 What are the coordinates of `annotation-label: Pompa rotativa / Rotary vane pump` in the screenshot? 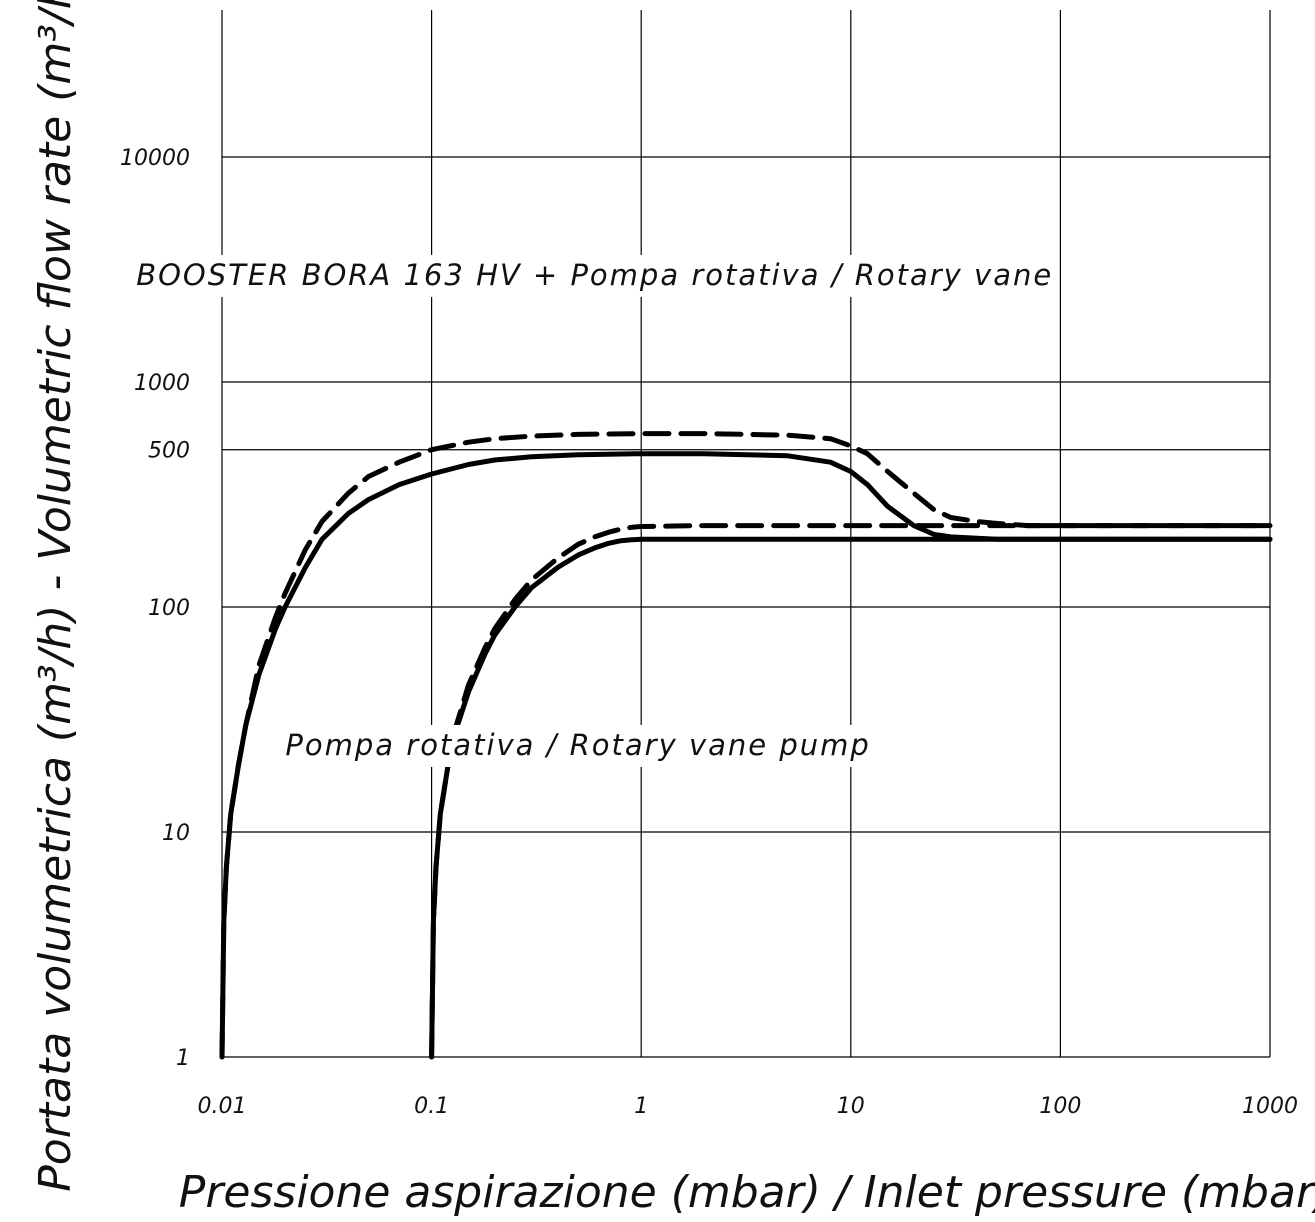 It's located at (577, 745).